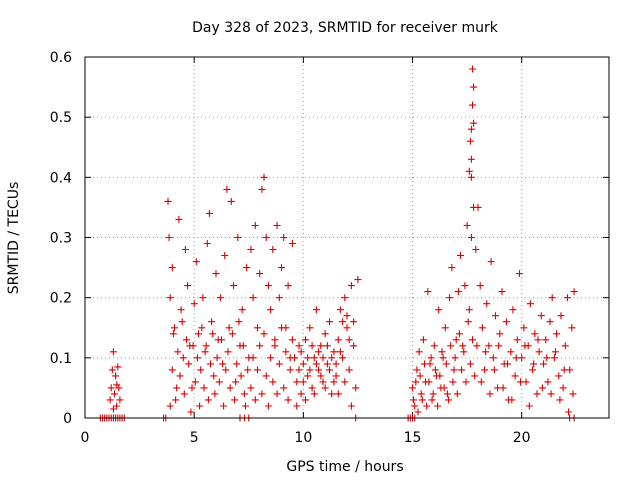 The image size is (640, 480). What do you see at coordinates (14, 238) in the screenshot?
I see `y-axis-title: SRMTID / TECUs` at bounding box center [14, 238].